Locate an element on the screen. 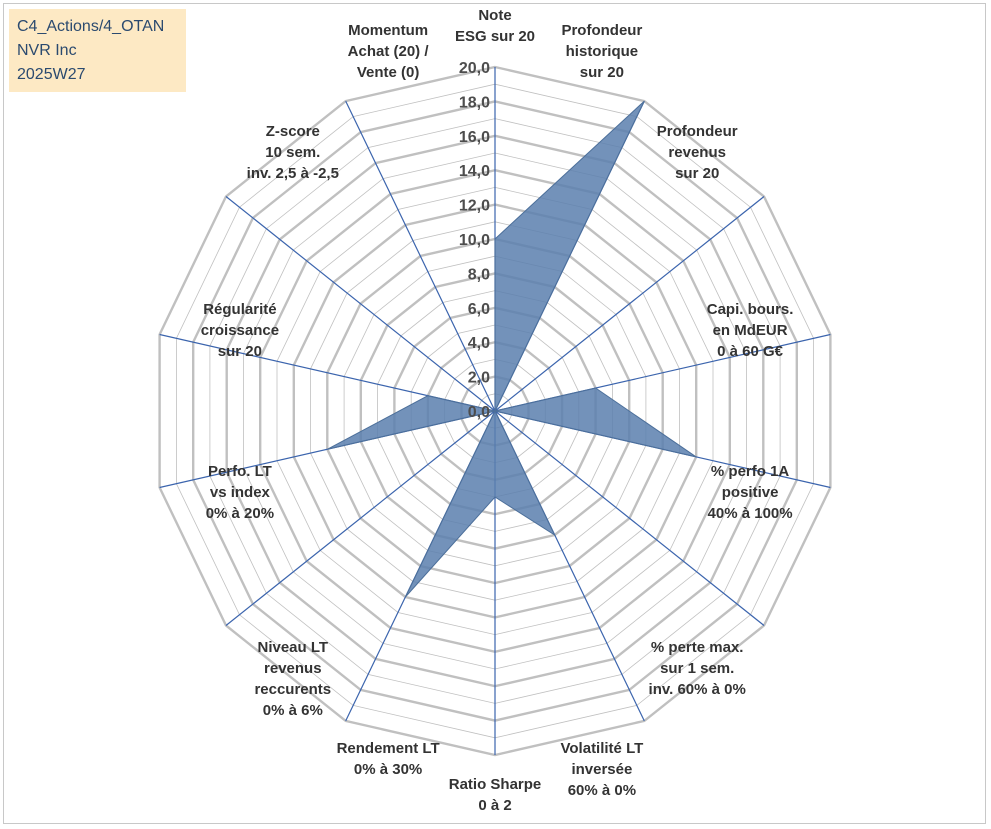  tick-label: 16,0 is located at coordinates (474, 137).